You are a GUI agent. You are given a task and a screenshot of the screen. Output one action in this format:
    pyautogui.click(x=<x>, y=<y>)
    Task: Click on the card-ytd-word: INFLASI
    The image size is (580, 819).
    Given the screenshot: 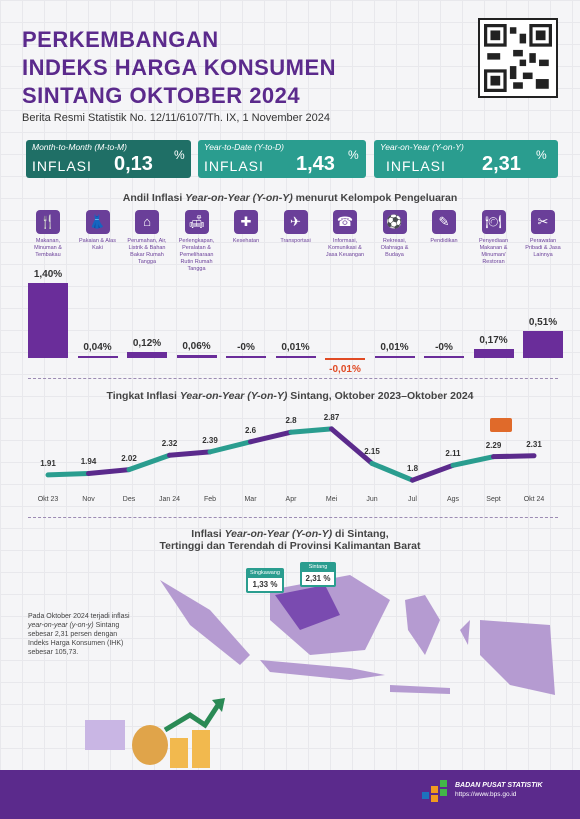 What is the action you would take?
    pyautogui.click(x=234, y=166)
    